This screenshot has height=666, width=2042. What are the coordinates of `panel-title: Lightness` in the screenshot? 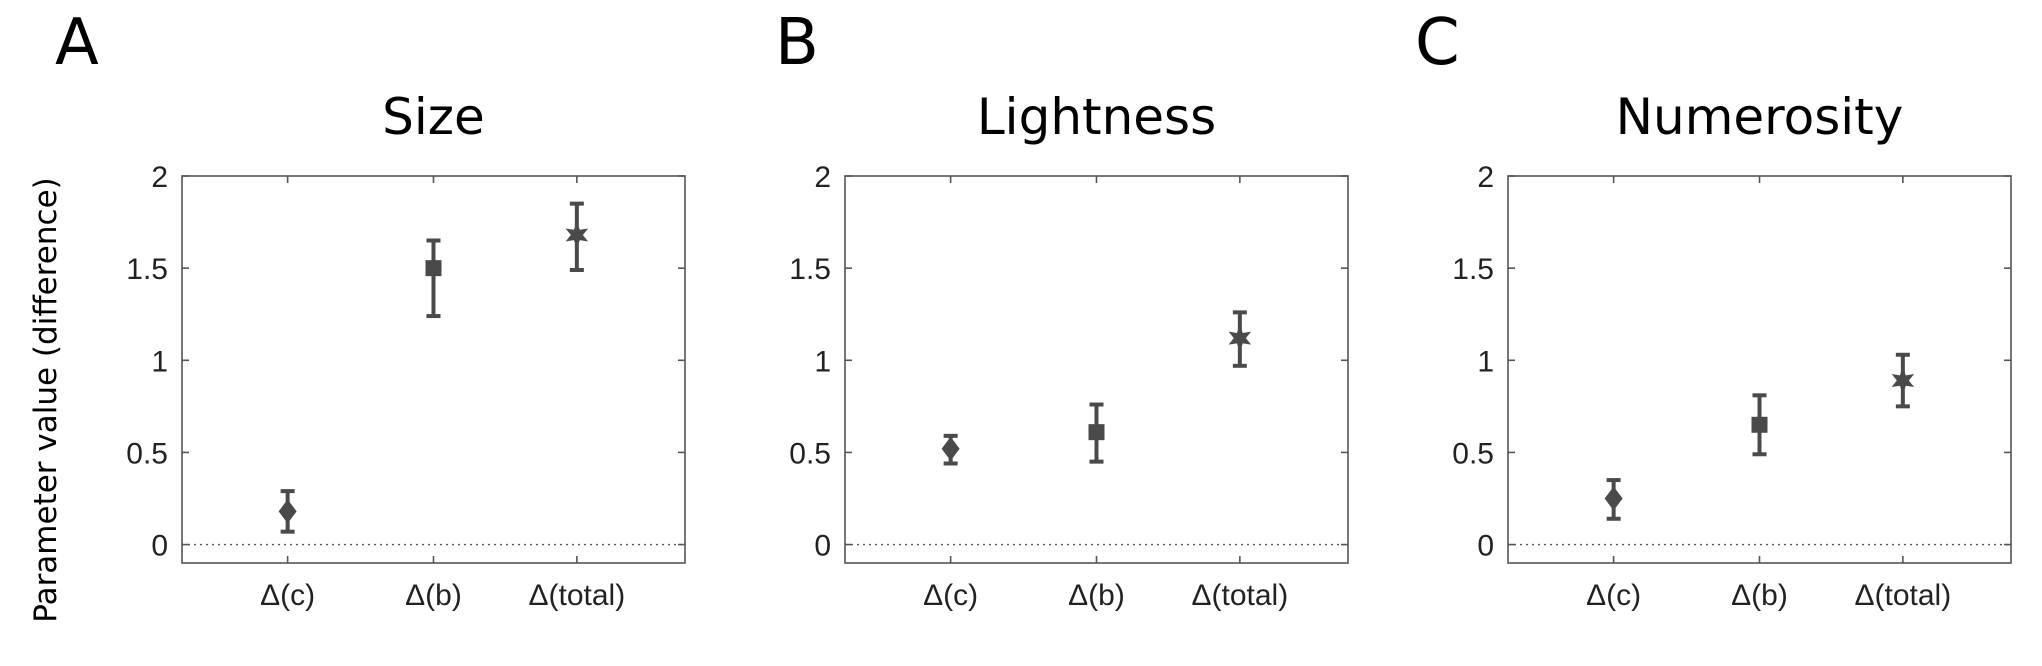 It's located at (1096, 117).